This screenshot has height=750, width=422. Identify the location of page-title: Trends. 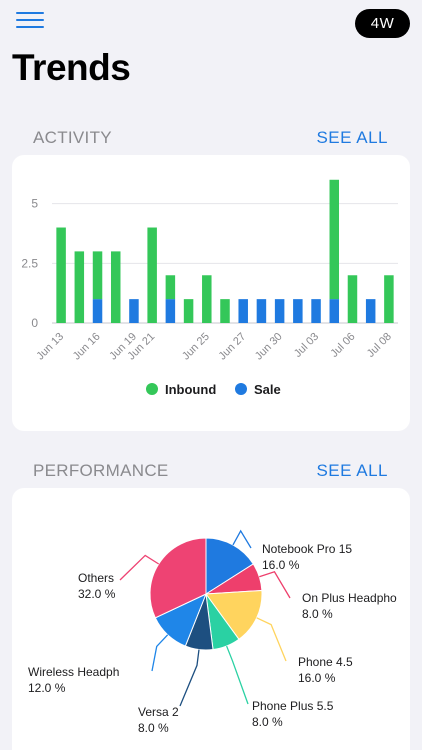
(71, 67).